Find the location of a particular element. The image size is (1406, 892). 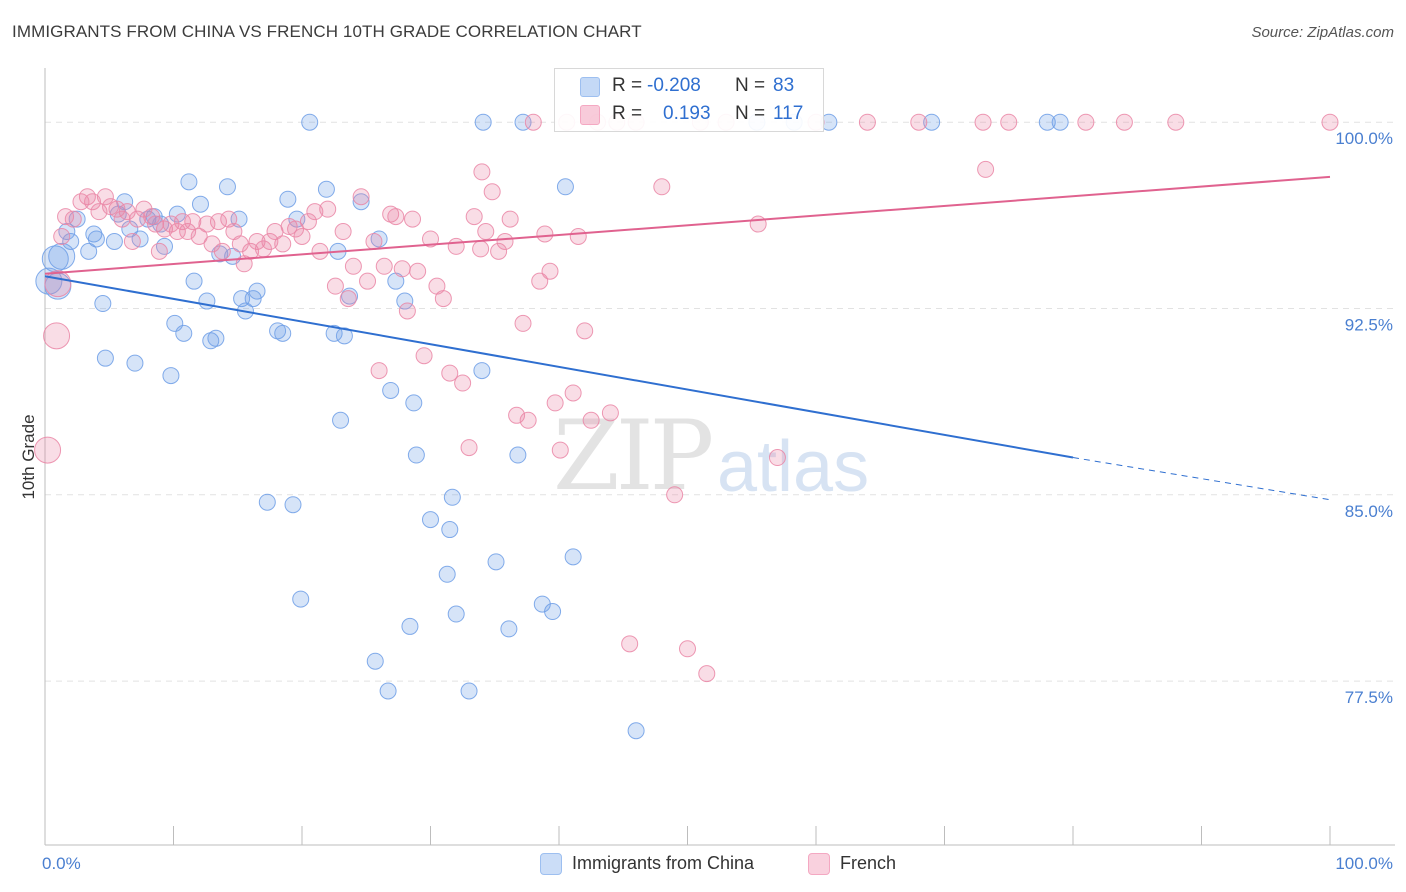

r-value: 0.193 is located at coordinates (687, 113).